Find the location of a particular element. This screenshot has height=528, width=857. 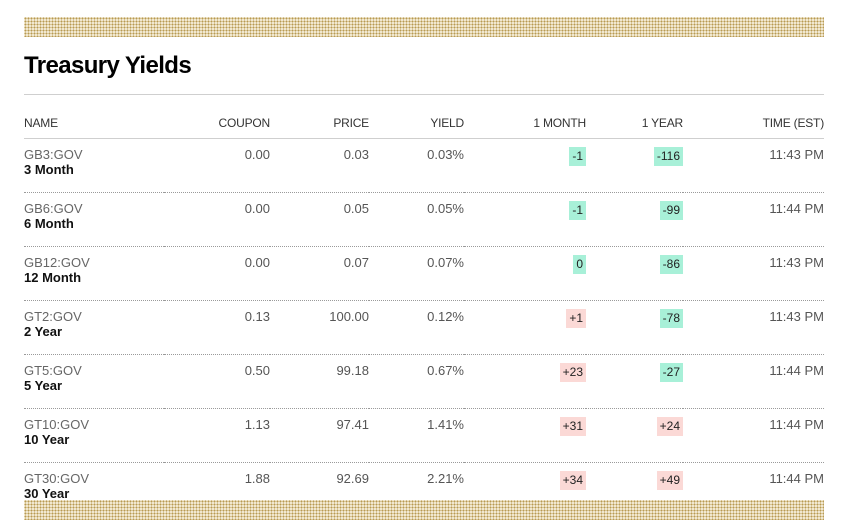

table-row: GB6:GOV 6 Month 0.00 0.05 0.05% -1 -99 11:44 PM is located at coordinates (424, 219).